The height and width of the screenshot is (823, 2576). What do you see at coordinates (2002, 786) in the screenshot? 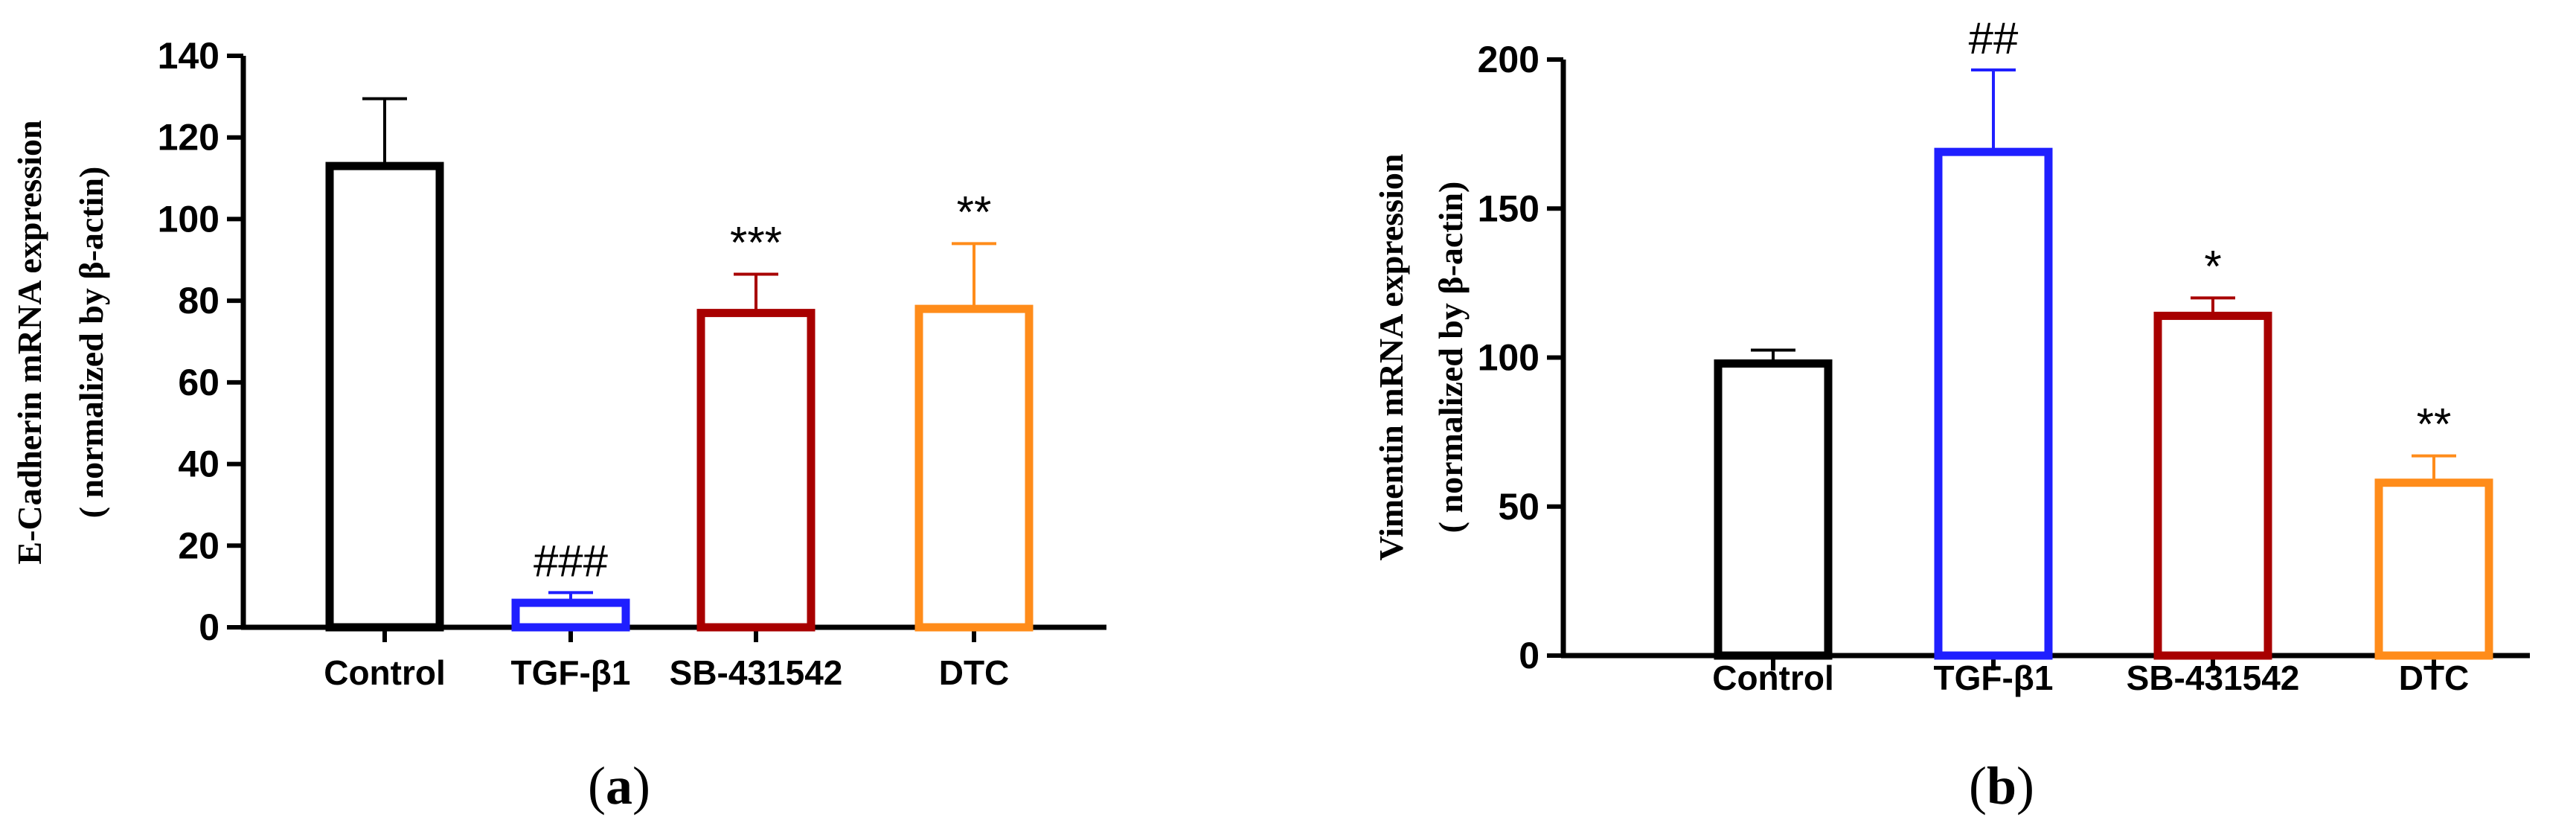
I see `panel-label: (b)` at bounding box center [2002, 786].